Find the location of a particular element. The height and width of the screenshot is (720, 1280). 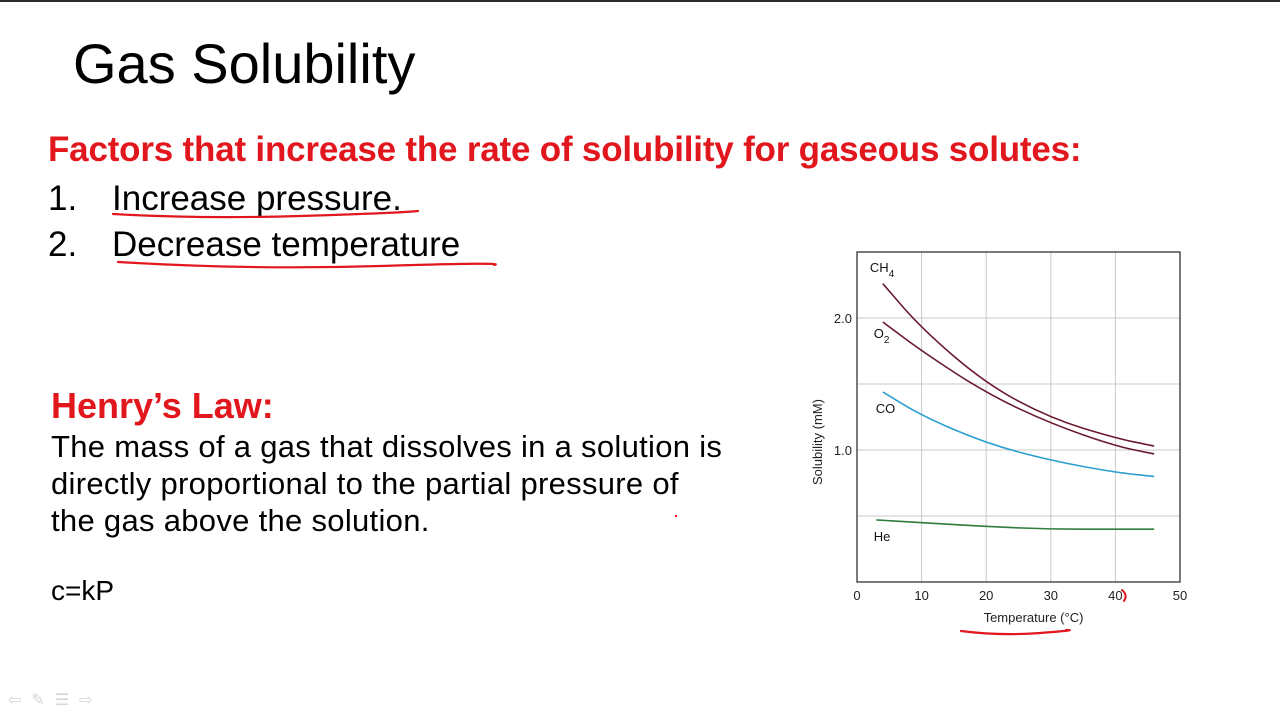

x-tick-label: 30 is located at coordinates (1051, 595).